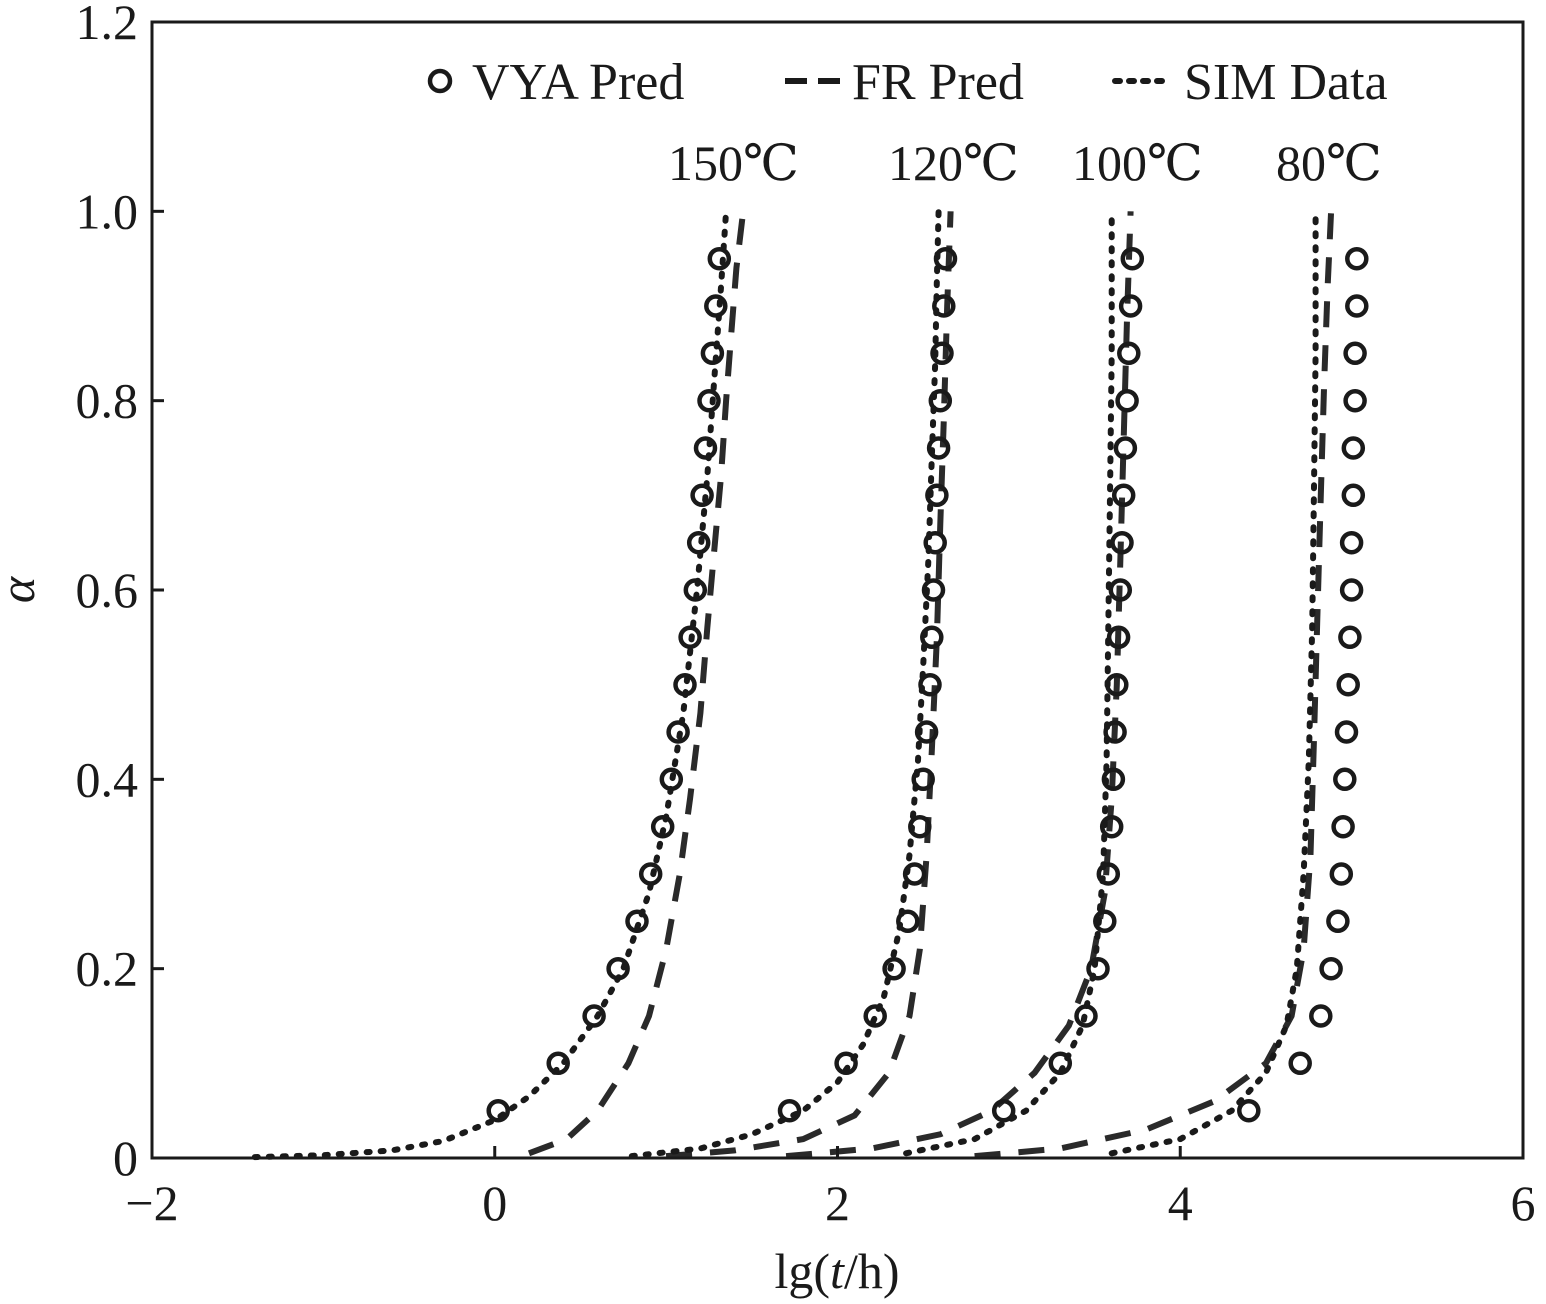 The width and height of the screenshot is (1546, 1304). I want to click on y-tick-label: 0.8, so click(107, 401).